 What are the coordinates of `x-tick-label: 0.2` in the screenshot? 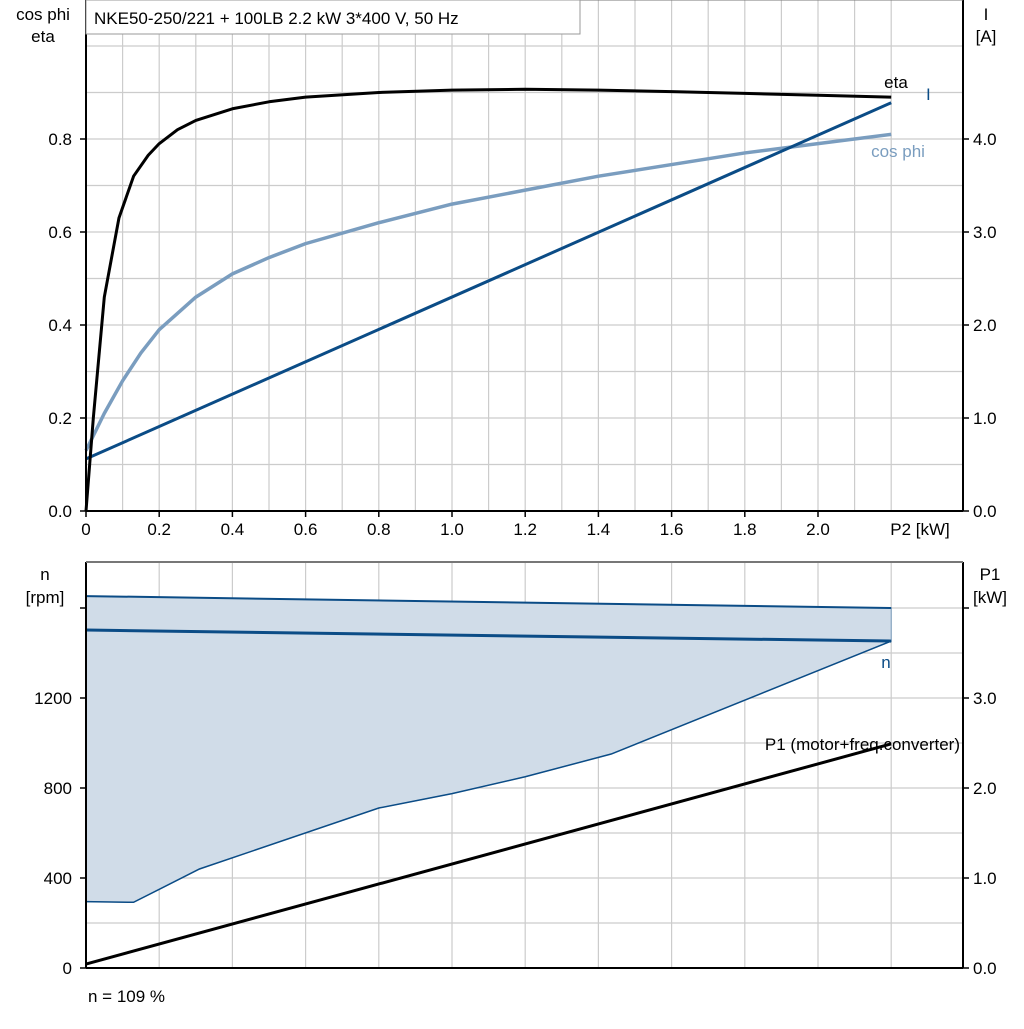 It's located at (159, 529).